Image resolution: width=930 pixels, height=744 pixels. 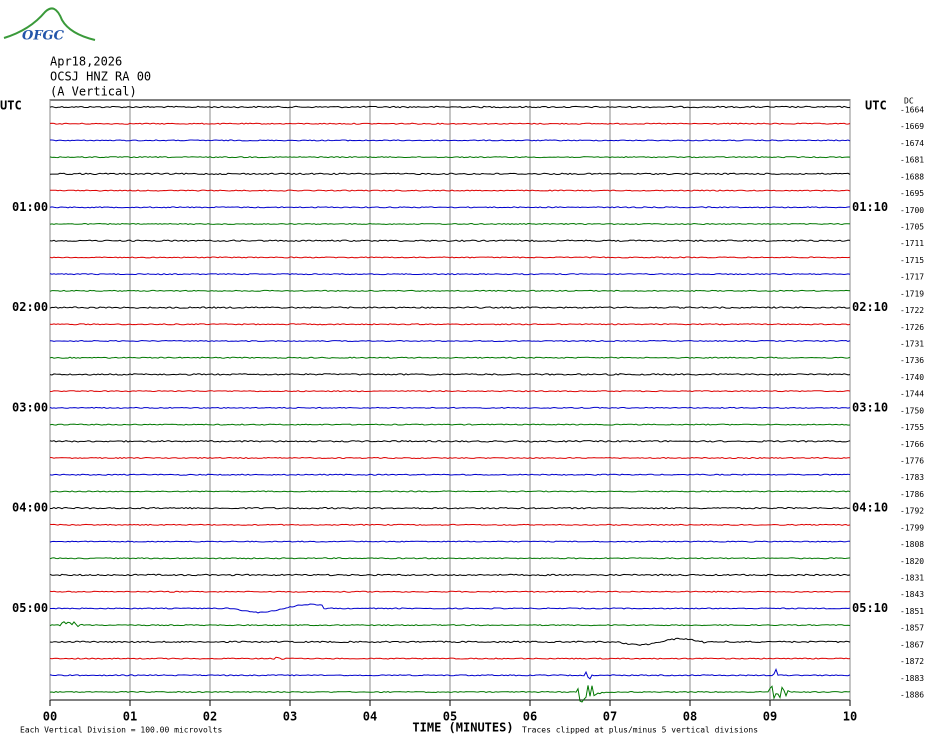 I want to click on logo-text: OFGC, so click(x=43, y=36).